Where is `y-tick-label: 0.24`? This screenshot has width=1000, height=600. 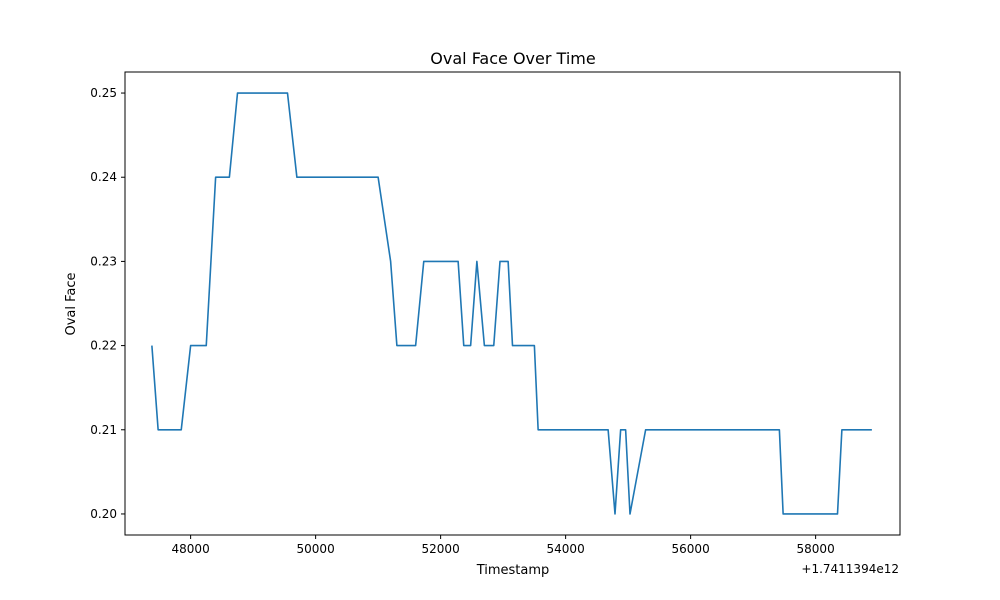 y-tick-label: 0.24 is located at coordinates (103, 177).